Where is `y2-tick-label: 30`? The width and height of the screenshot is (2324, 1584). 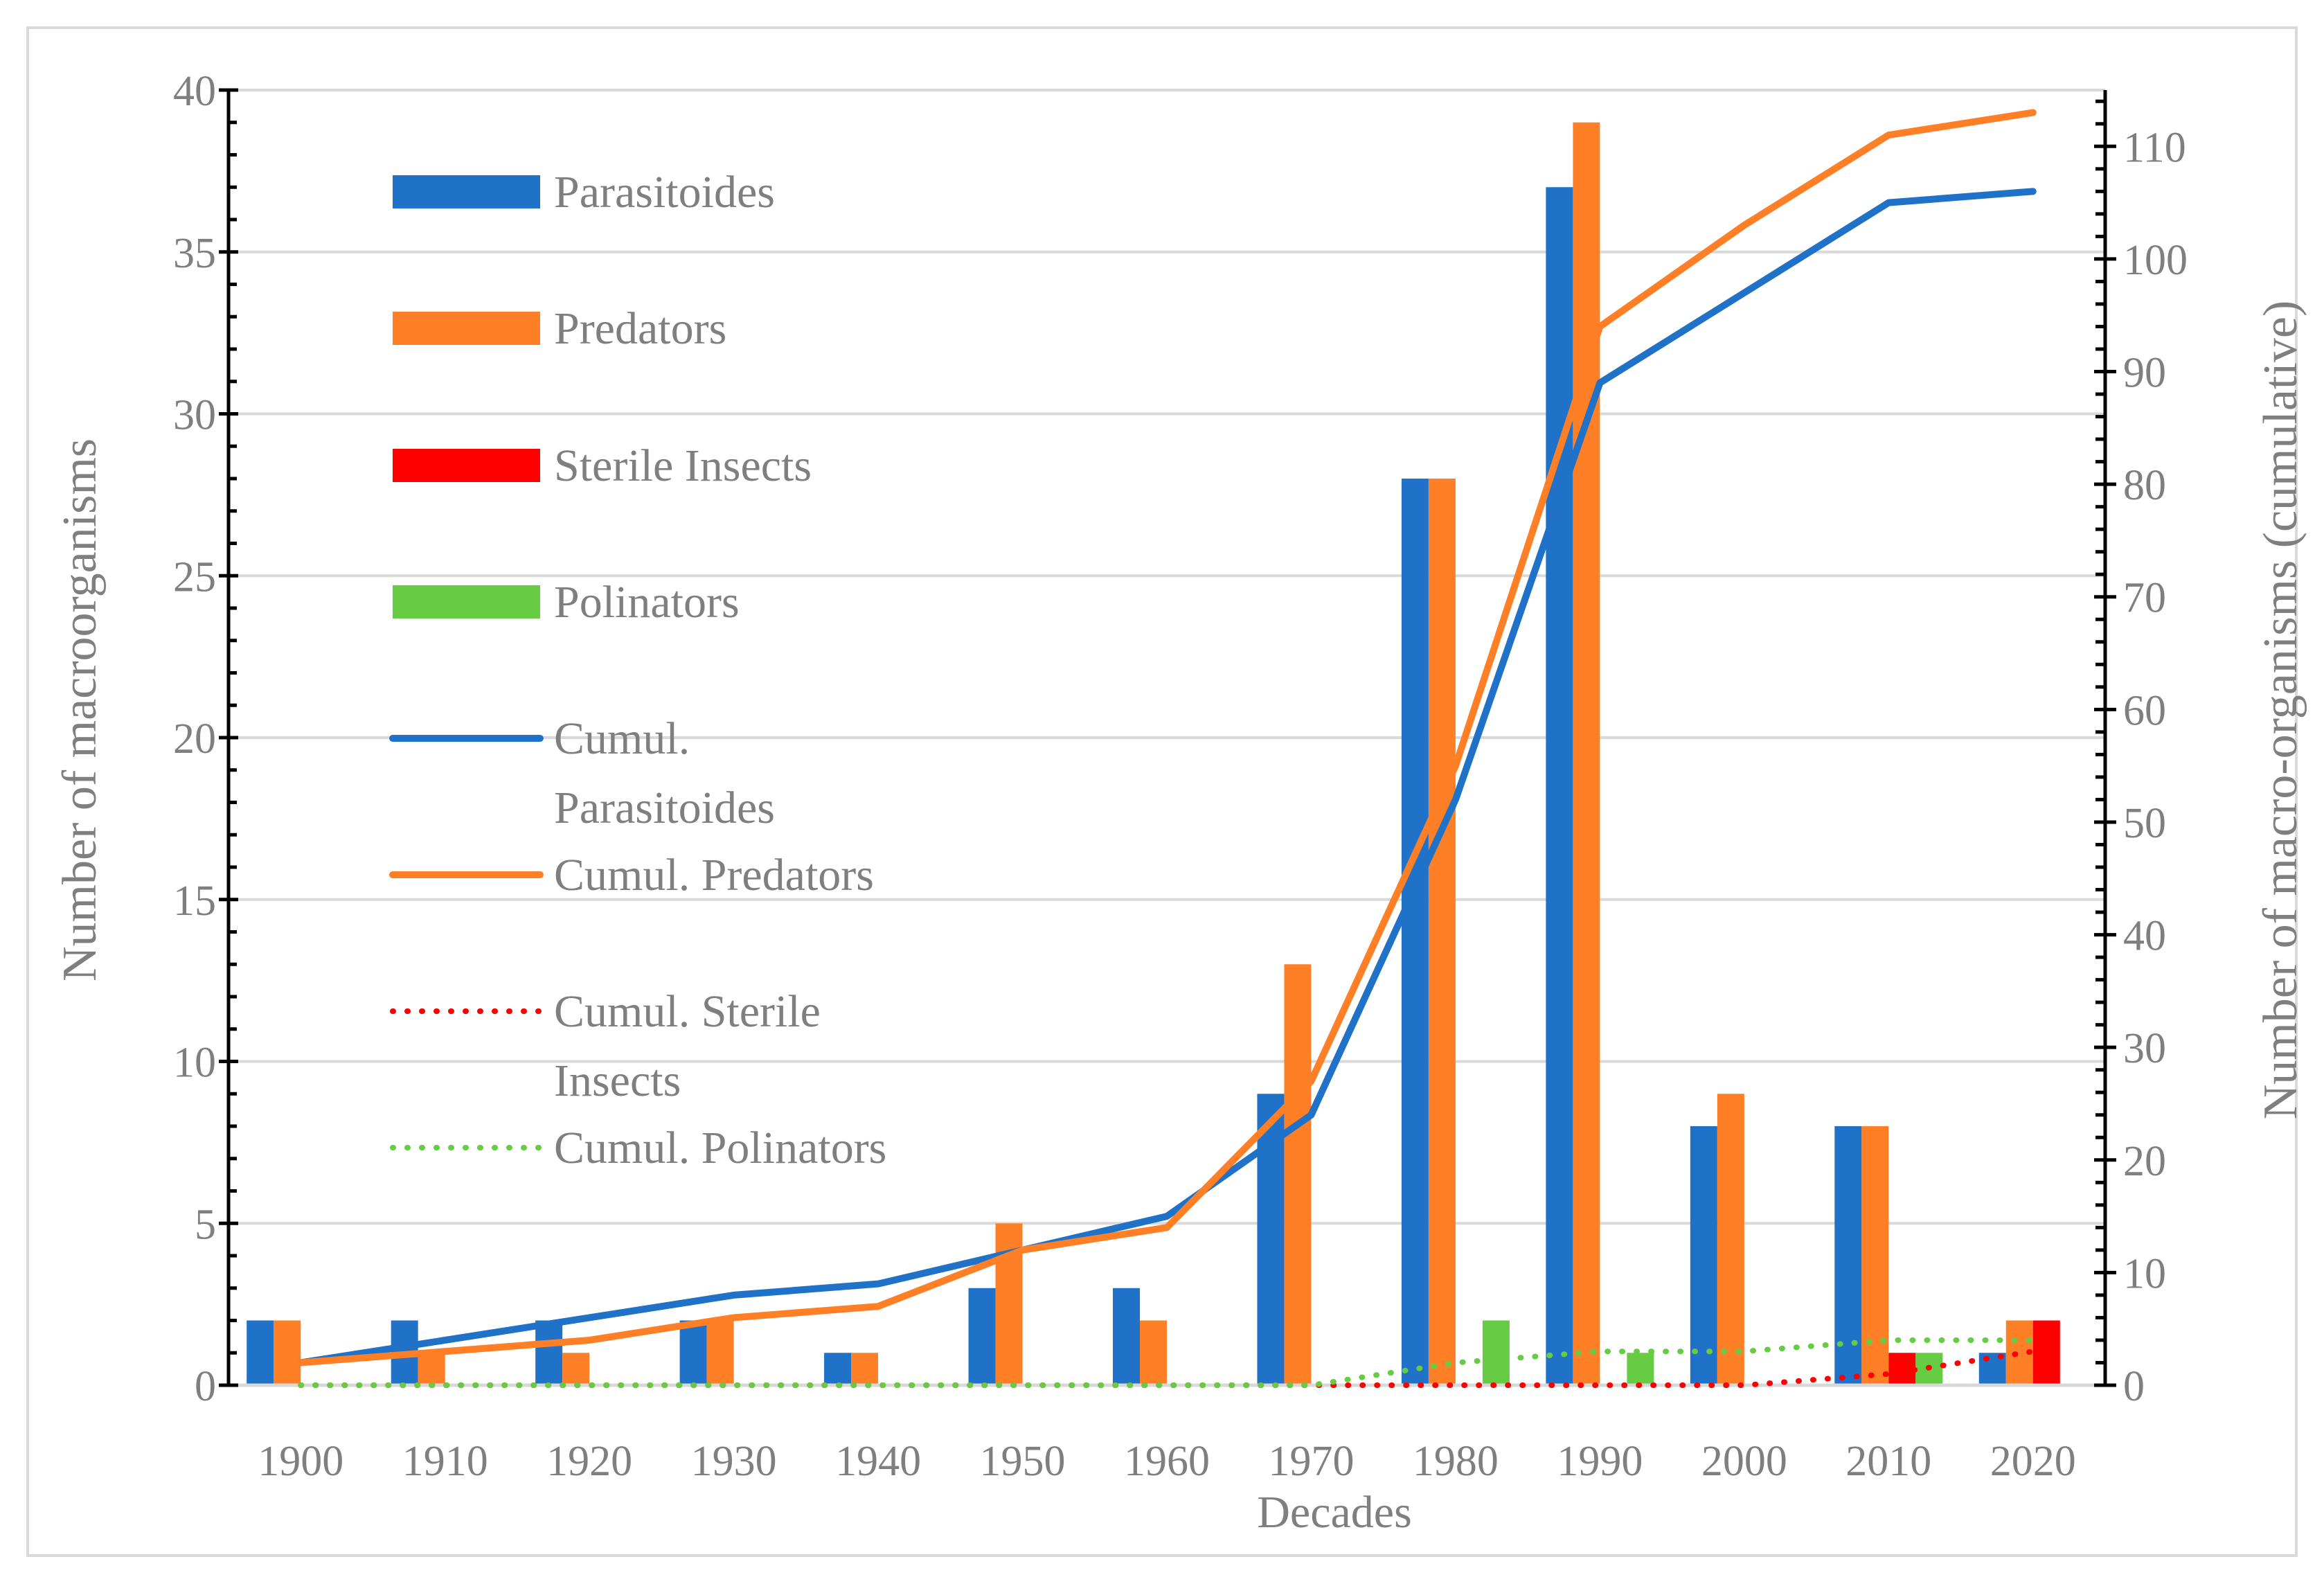
y2-tick-label: 30 is located at coordinates (2144, 1048).